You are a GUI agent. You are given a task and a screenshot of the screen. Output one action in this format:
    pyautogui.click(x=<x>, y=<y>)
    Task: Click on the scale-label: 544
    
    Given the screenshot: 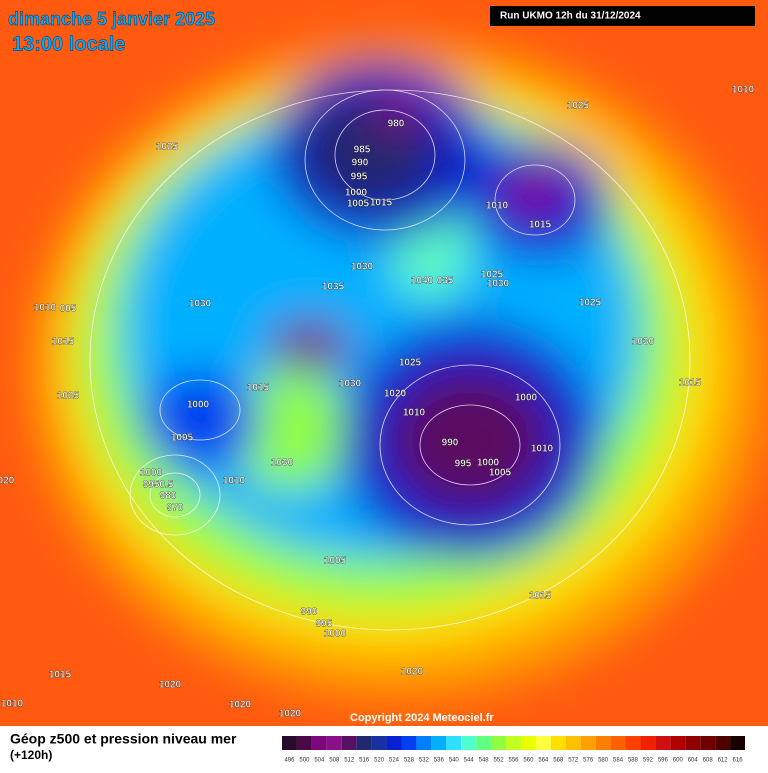 What is the action you would take?
    pyautogui.click(x=469, y=761)
    